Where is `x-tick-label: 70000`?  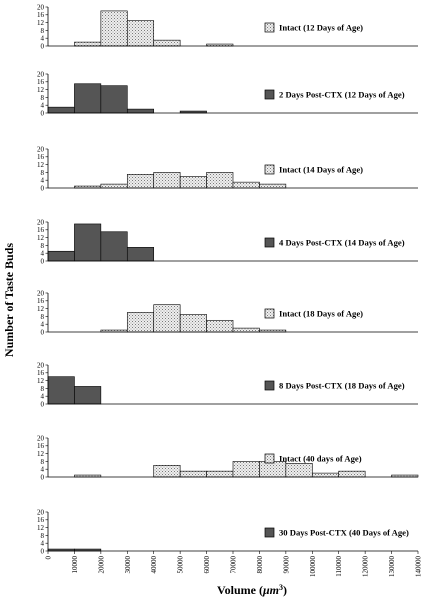 x-tick-label: 70000 is located at coordinates (234, 565).